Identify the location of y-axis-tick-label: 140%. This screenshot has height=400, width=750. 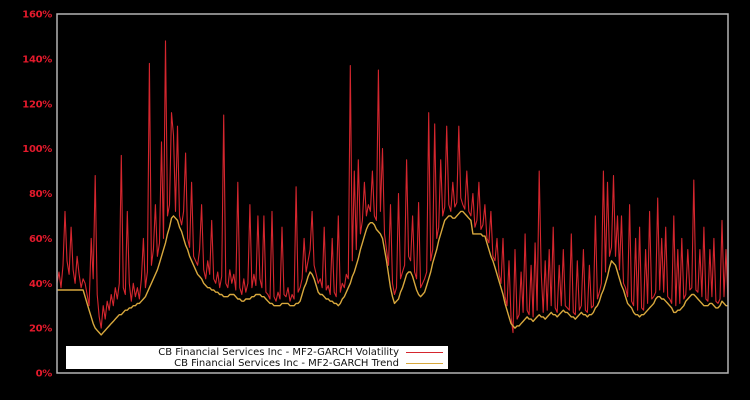
(37, 59).